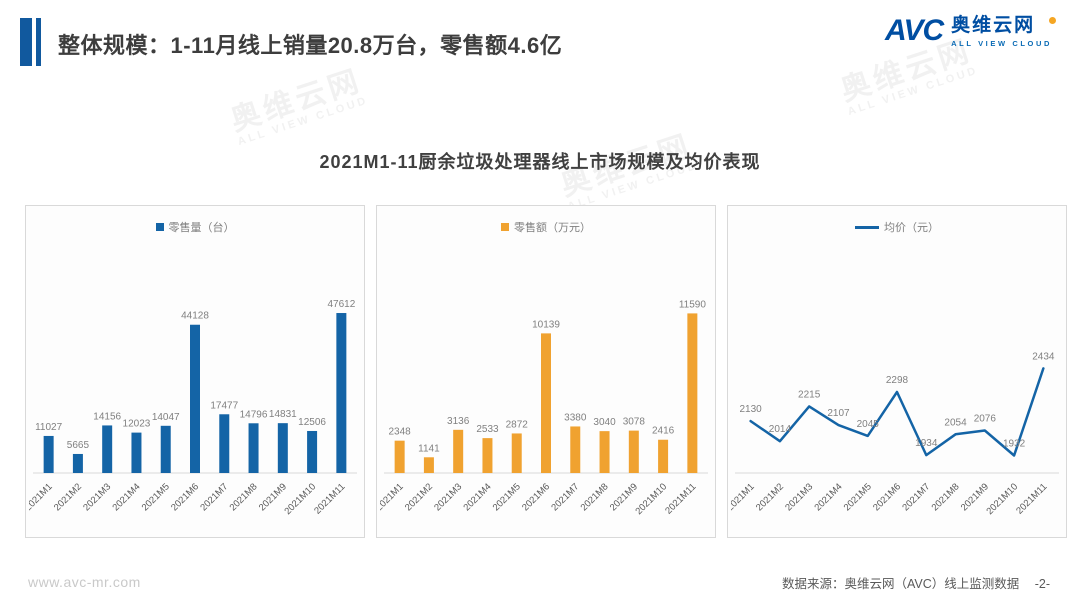 Image resolution: width=1080 pixels, height=608 pixels. Describe the element at coordinates (663, 431) in the screenshot. I see `bar-value-label: 2416` at that location.